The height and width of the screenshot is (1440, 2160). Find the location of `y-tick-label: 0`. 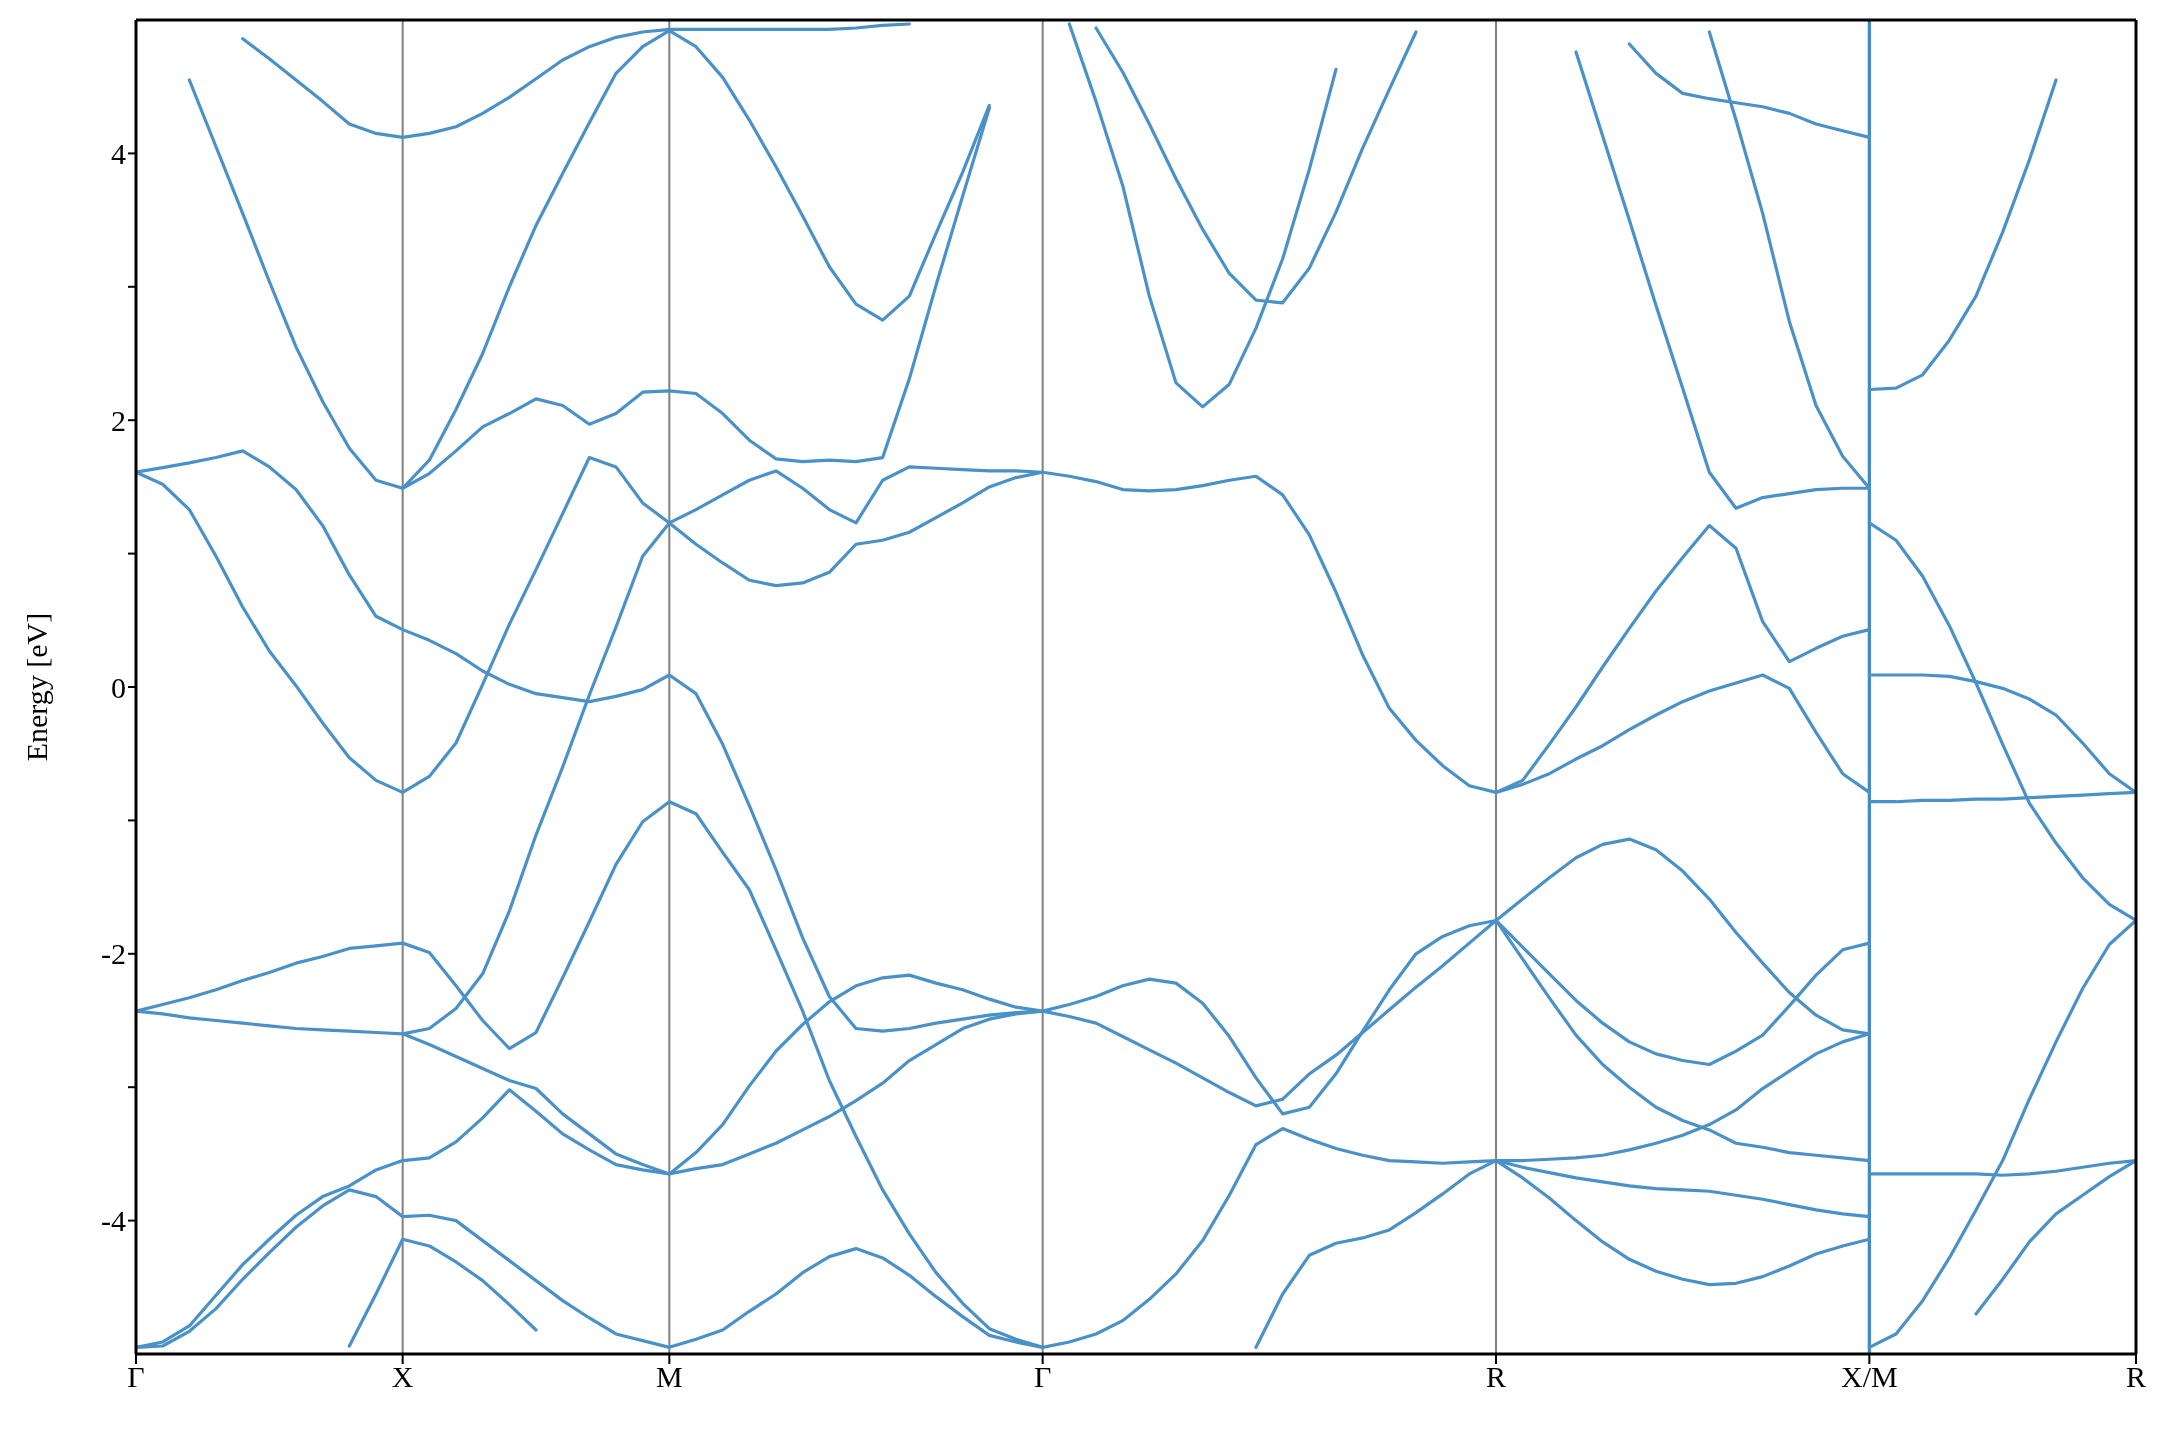

y-tick-label: 0 is located at coordinates (118, 687).